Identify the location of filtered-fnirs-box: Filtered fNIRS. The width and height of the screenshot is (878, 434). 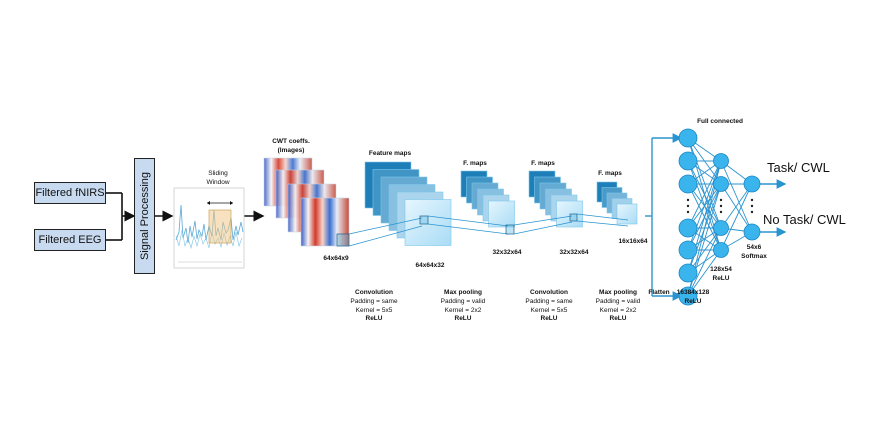
(70, 193).